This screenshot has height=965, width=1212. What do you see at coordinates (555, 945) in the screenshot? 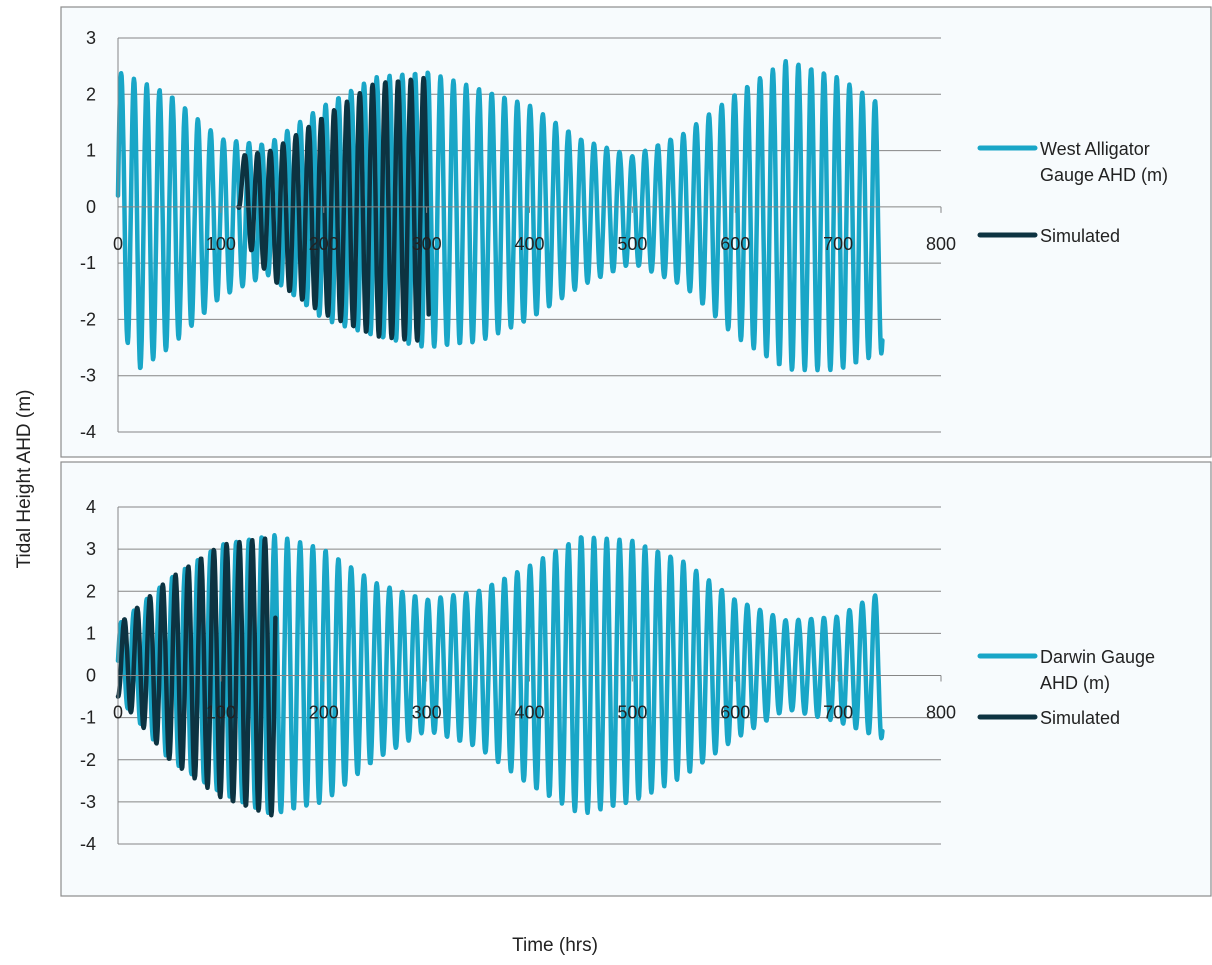
I see `x-axis-label: Time (hrs)` at bounding box center [555, 945].